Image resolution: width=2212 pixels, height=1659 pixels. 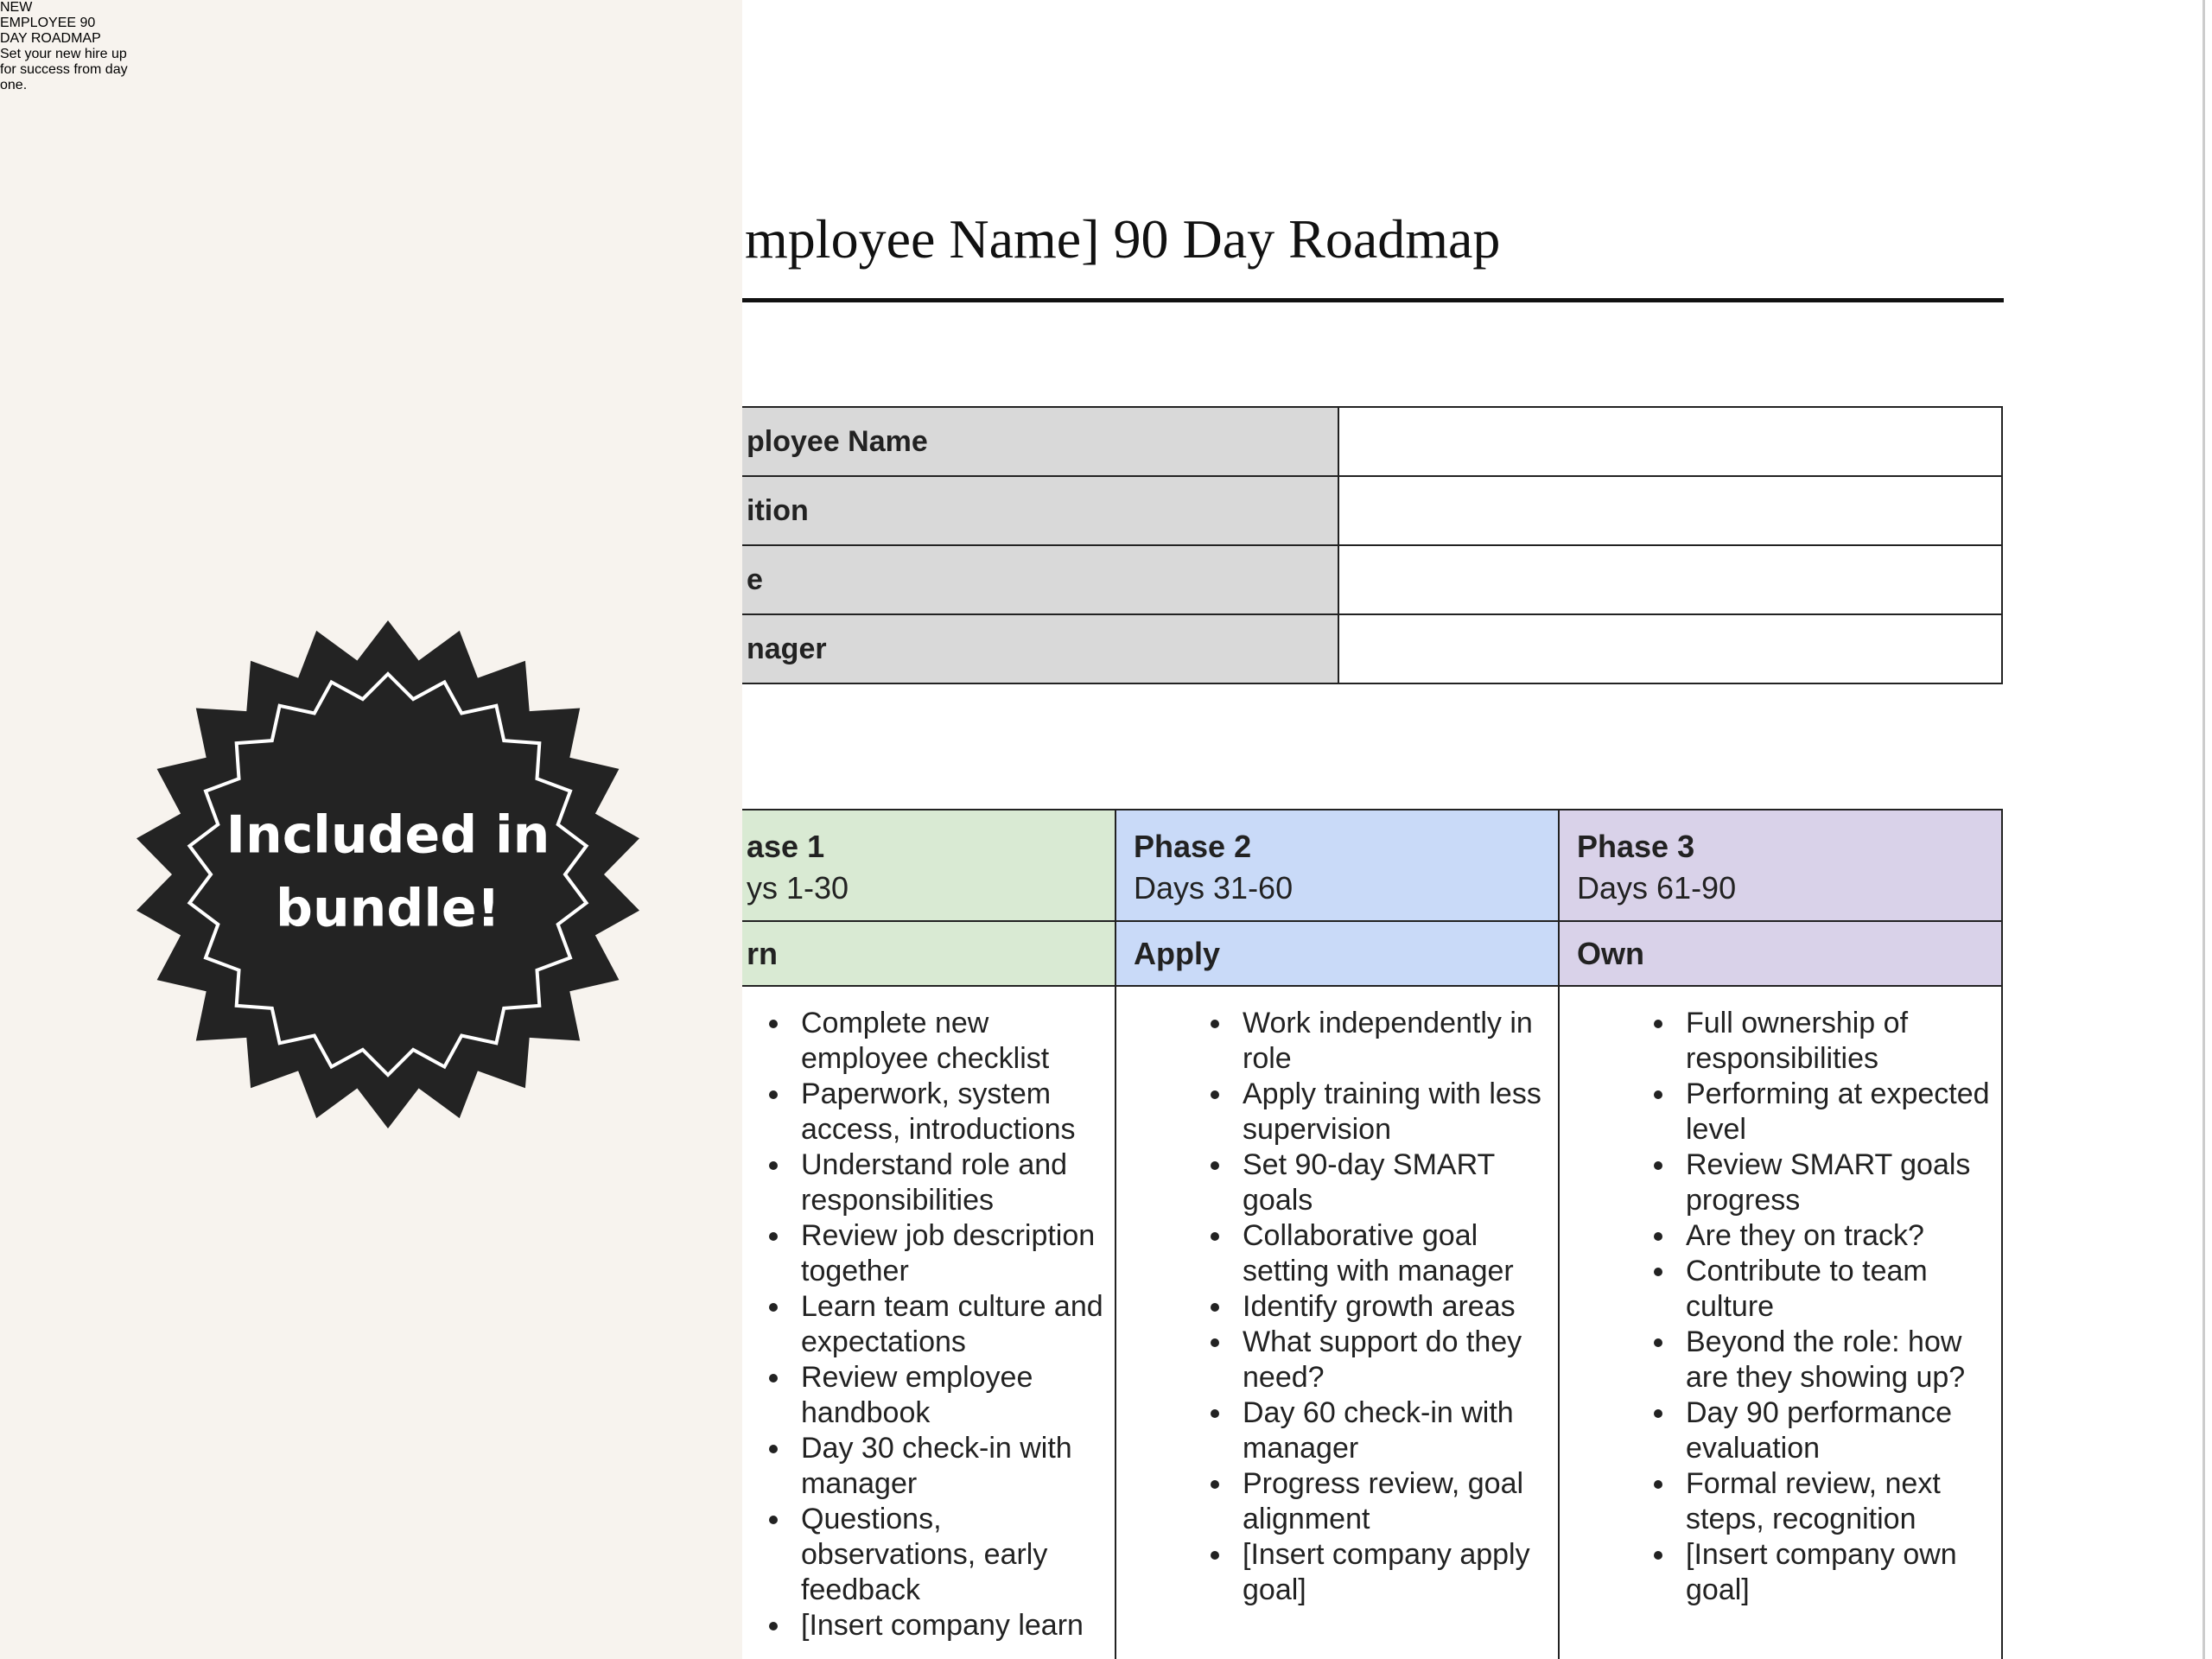 What do you see at coordinates (2203, 829) in the screenshot?
I see `page-edge` at bounding box center [2203, 829].